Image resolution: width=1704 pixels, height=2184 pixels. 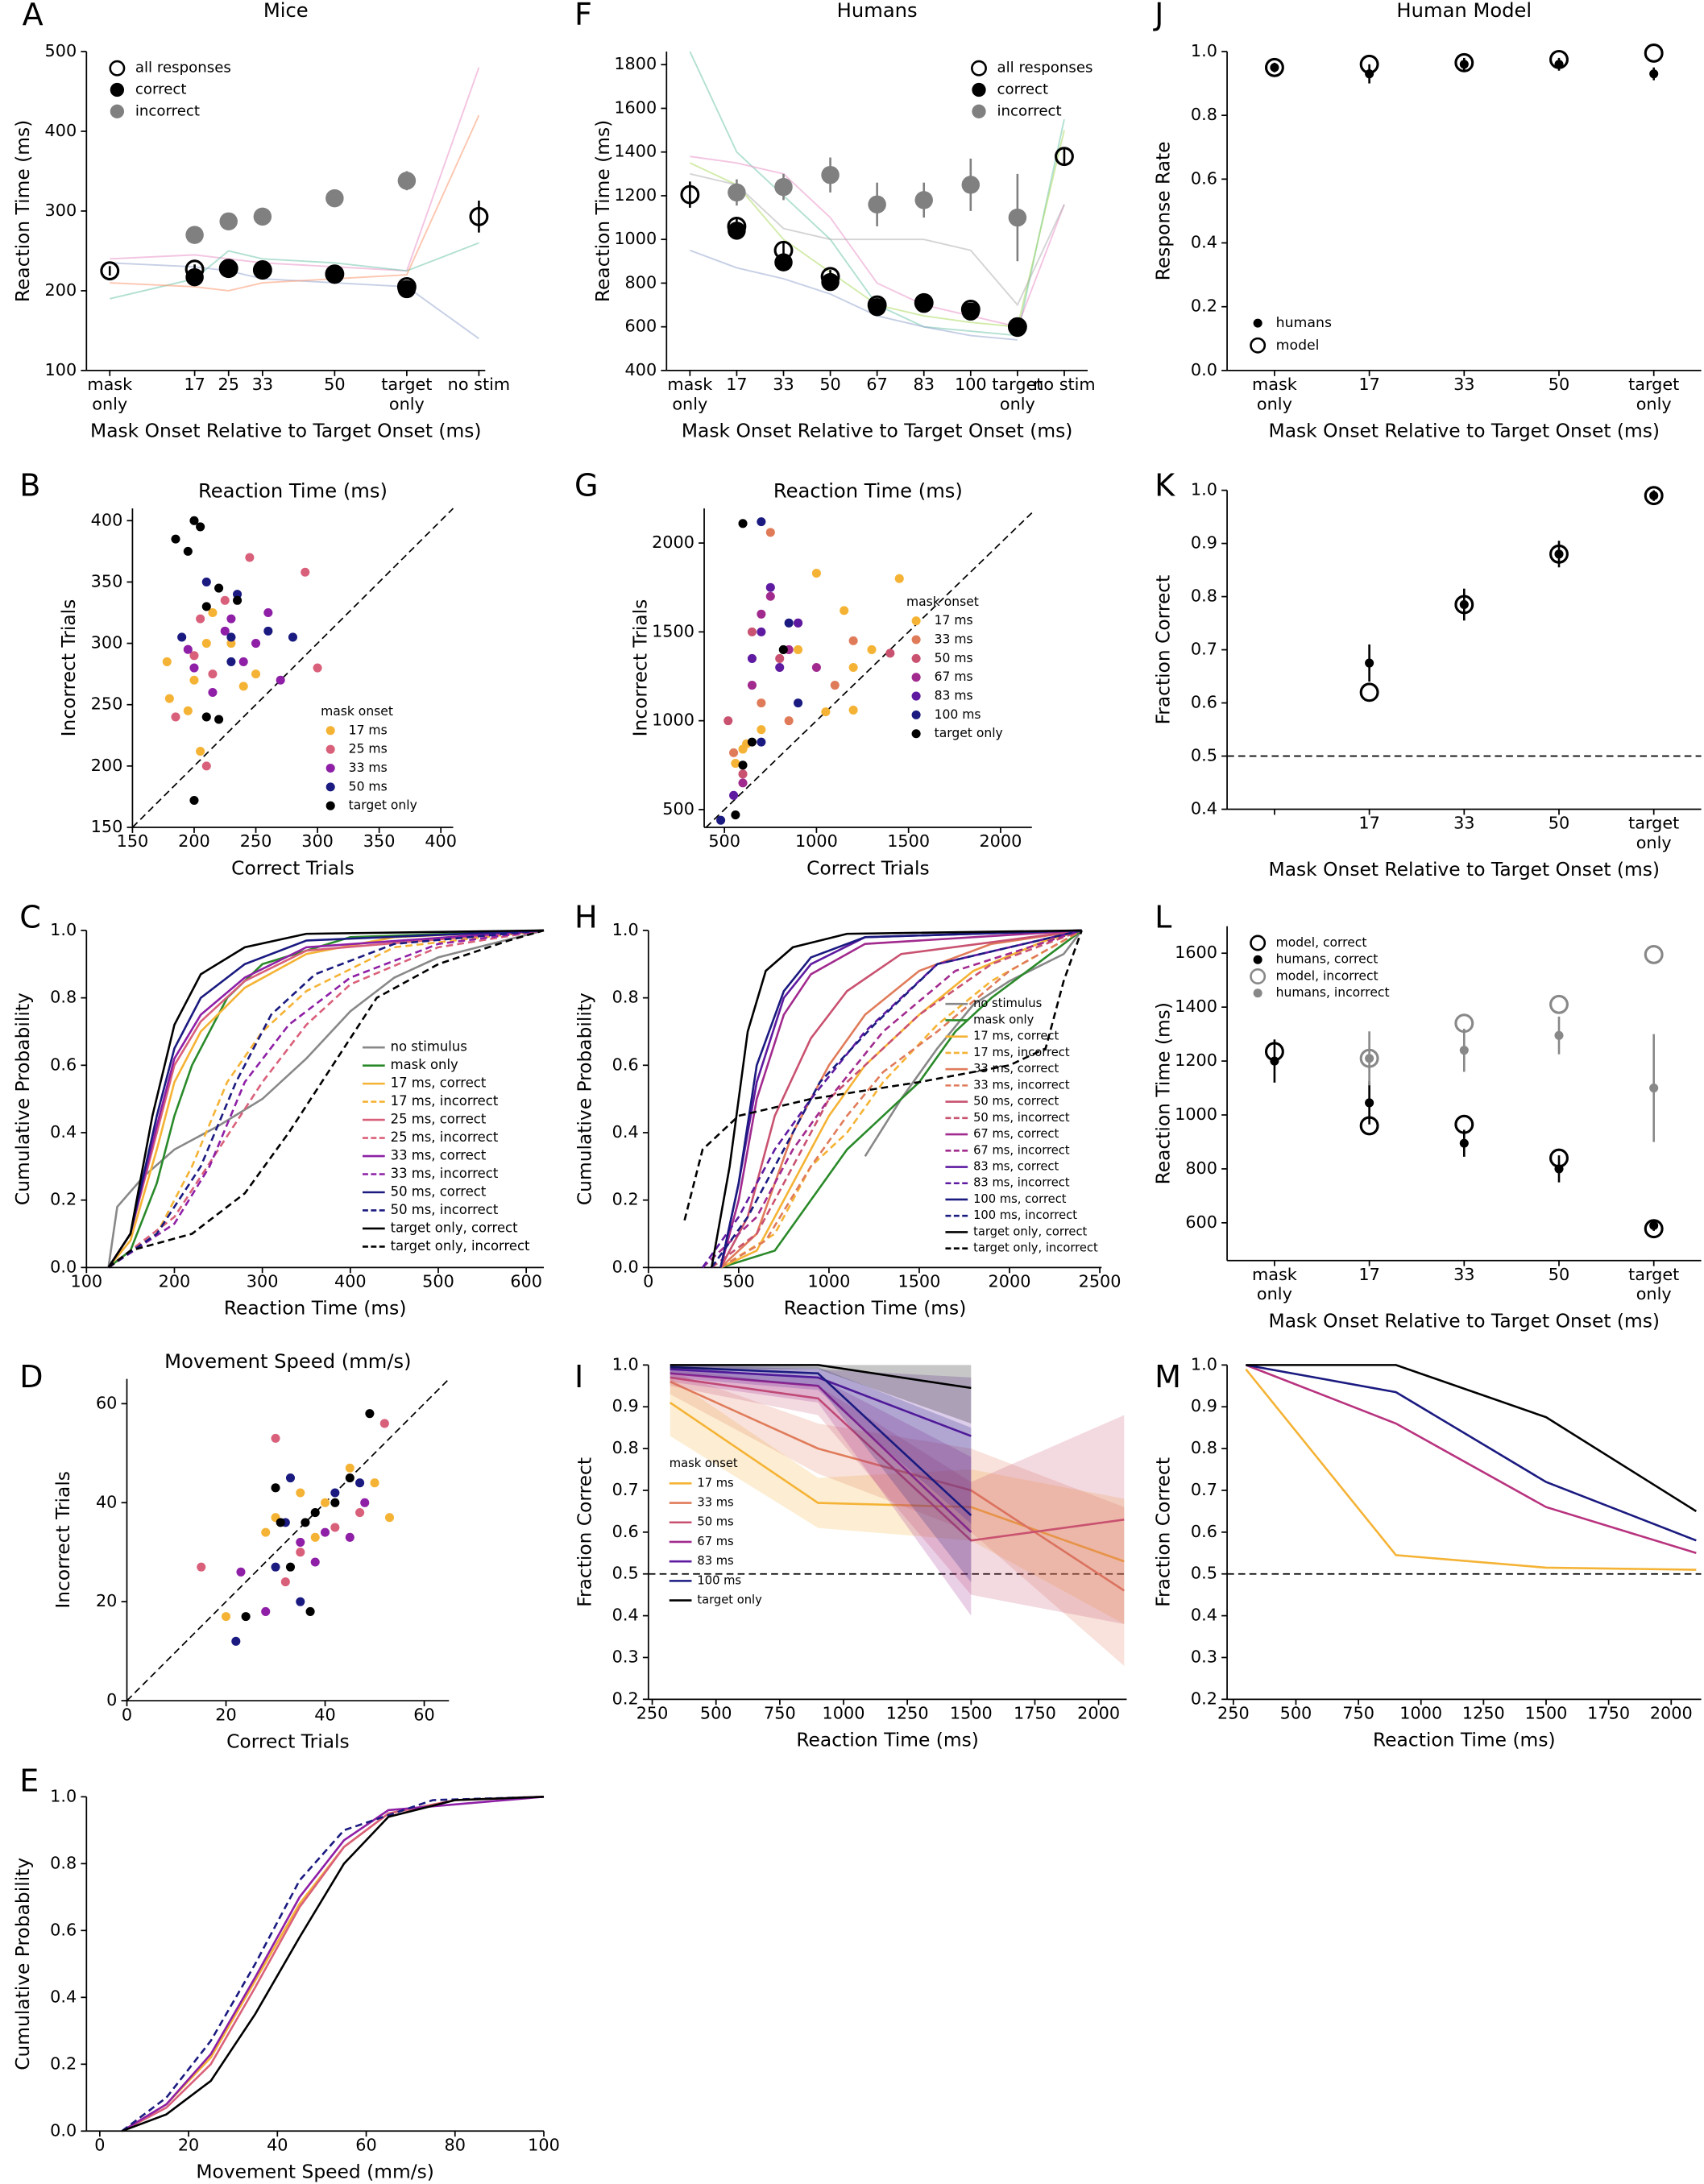 I want to click on legend-swatch, so click(x=330, y=787).